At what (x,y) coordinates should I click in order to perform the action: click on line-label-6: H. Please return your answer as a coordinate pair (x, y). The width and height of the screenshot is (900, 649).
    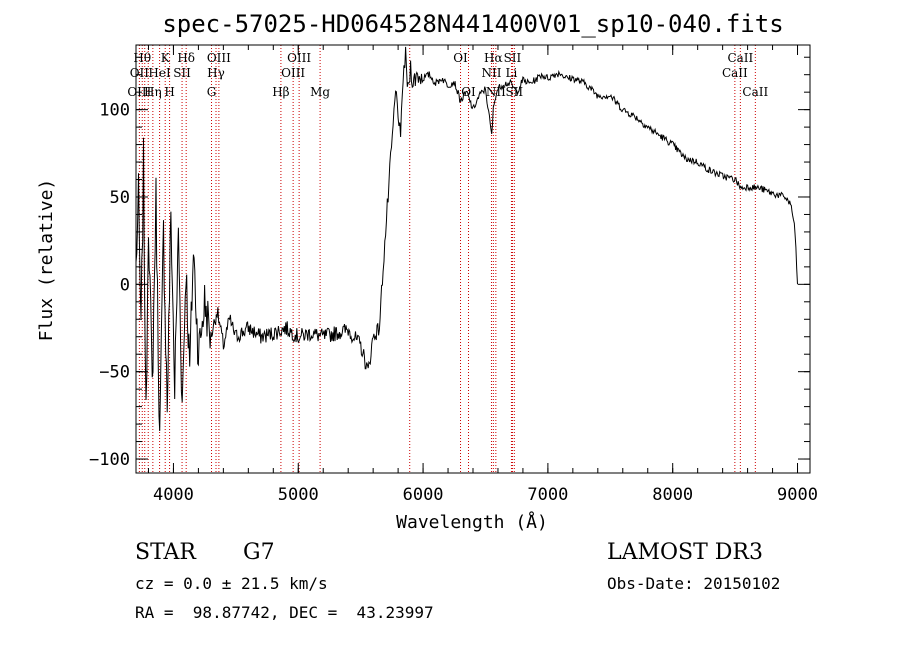
    Looking at the image, I should click on (169, 92).